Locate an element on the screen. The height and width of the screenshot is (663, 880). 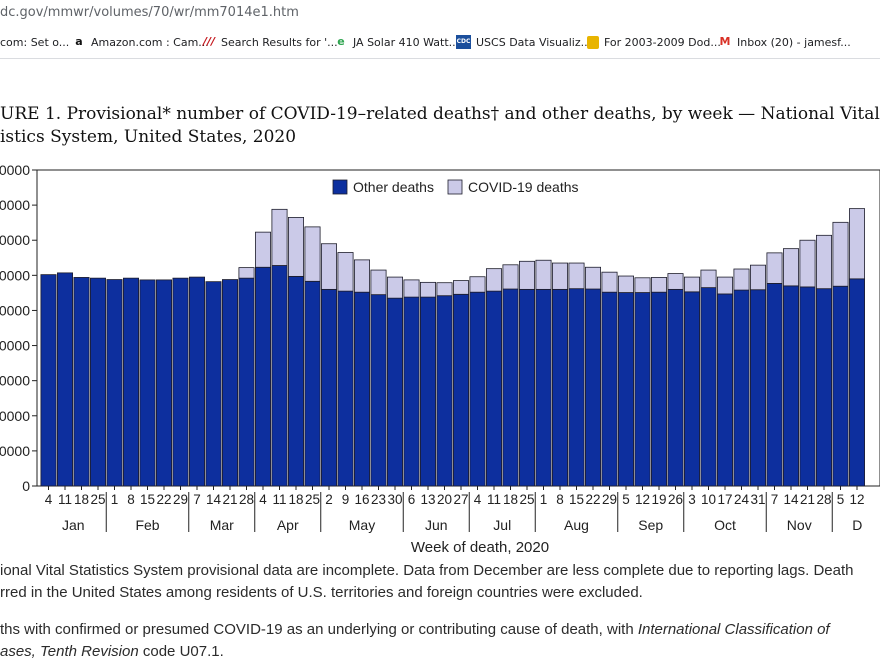
x-tick-label: 28 is located at coordinates (246, 499).